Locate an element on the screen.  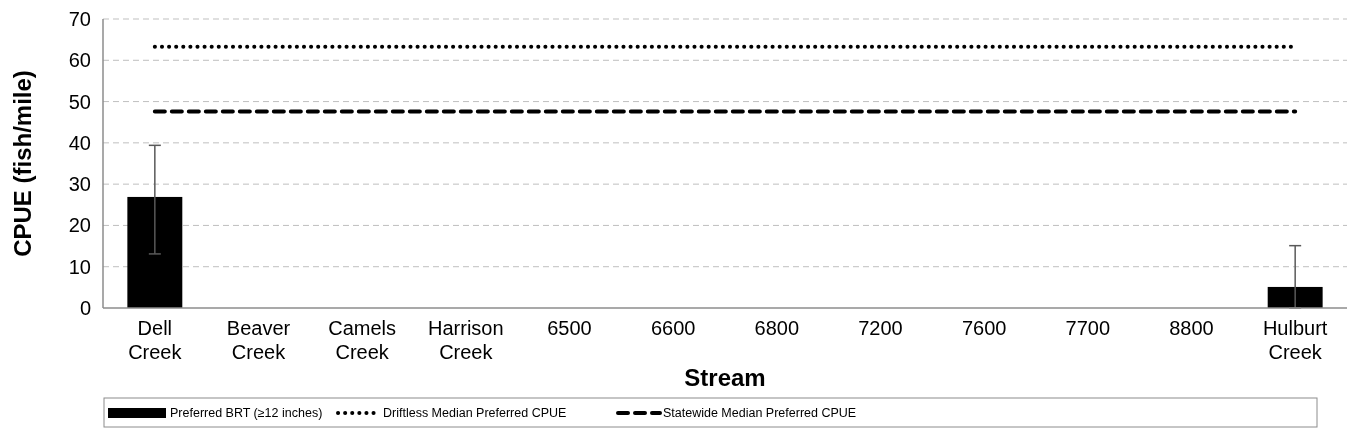
y-tick-label: 40 is located at coordinates (79, 142).